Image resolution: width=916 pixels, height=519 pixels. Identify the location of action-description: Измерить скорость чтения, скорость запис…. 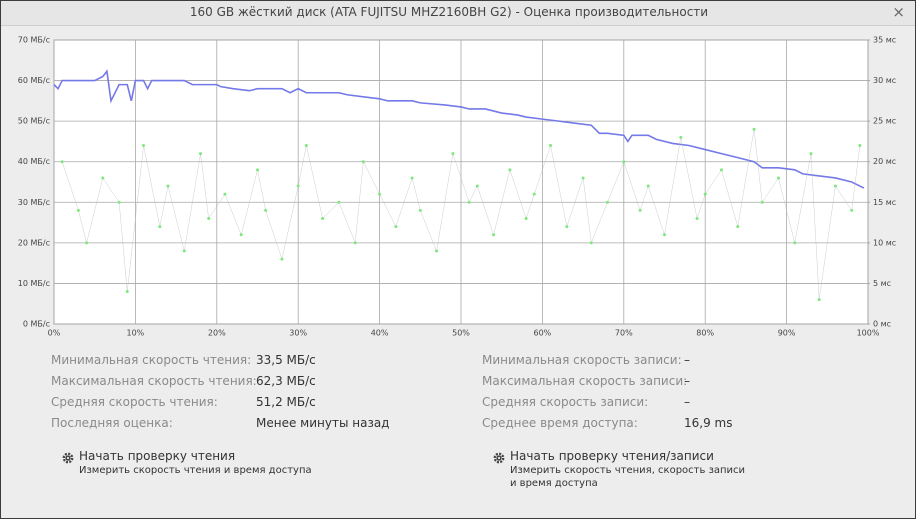
(628, 477).